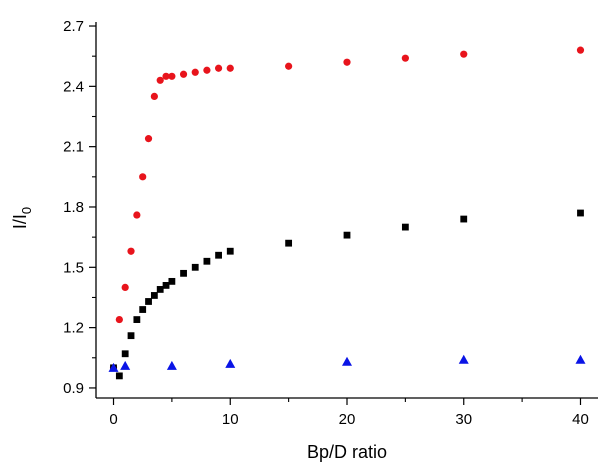 This screenshot has height=464, width=600. Describe the element at coordinates (73, 147) in the screenshot. I see `y-tick-label: 2.1` at that location.